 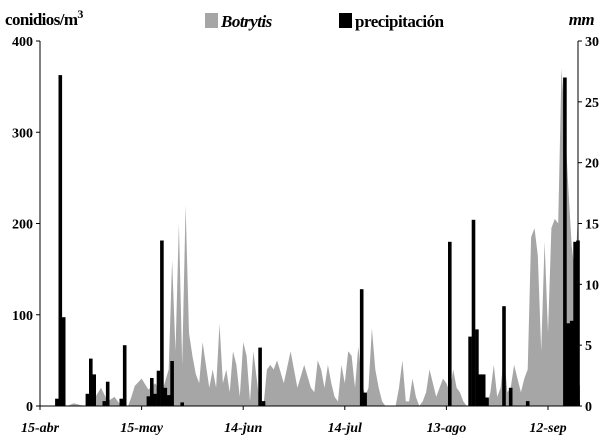 What do you see at coordinates (588, 407) in the screenshot?
I see `right-tick-label: 0` at bounding box center [588, 407].